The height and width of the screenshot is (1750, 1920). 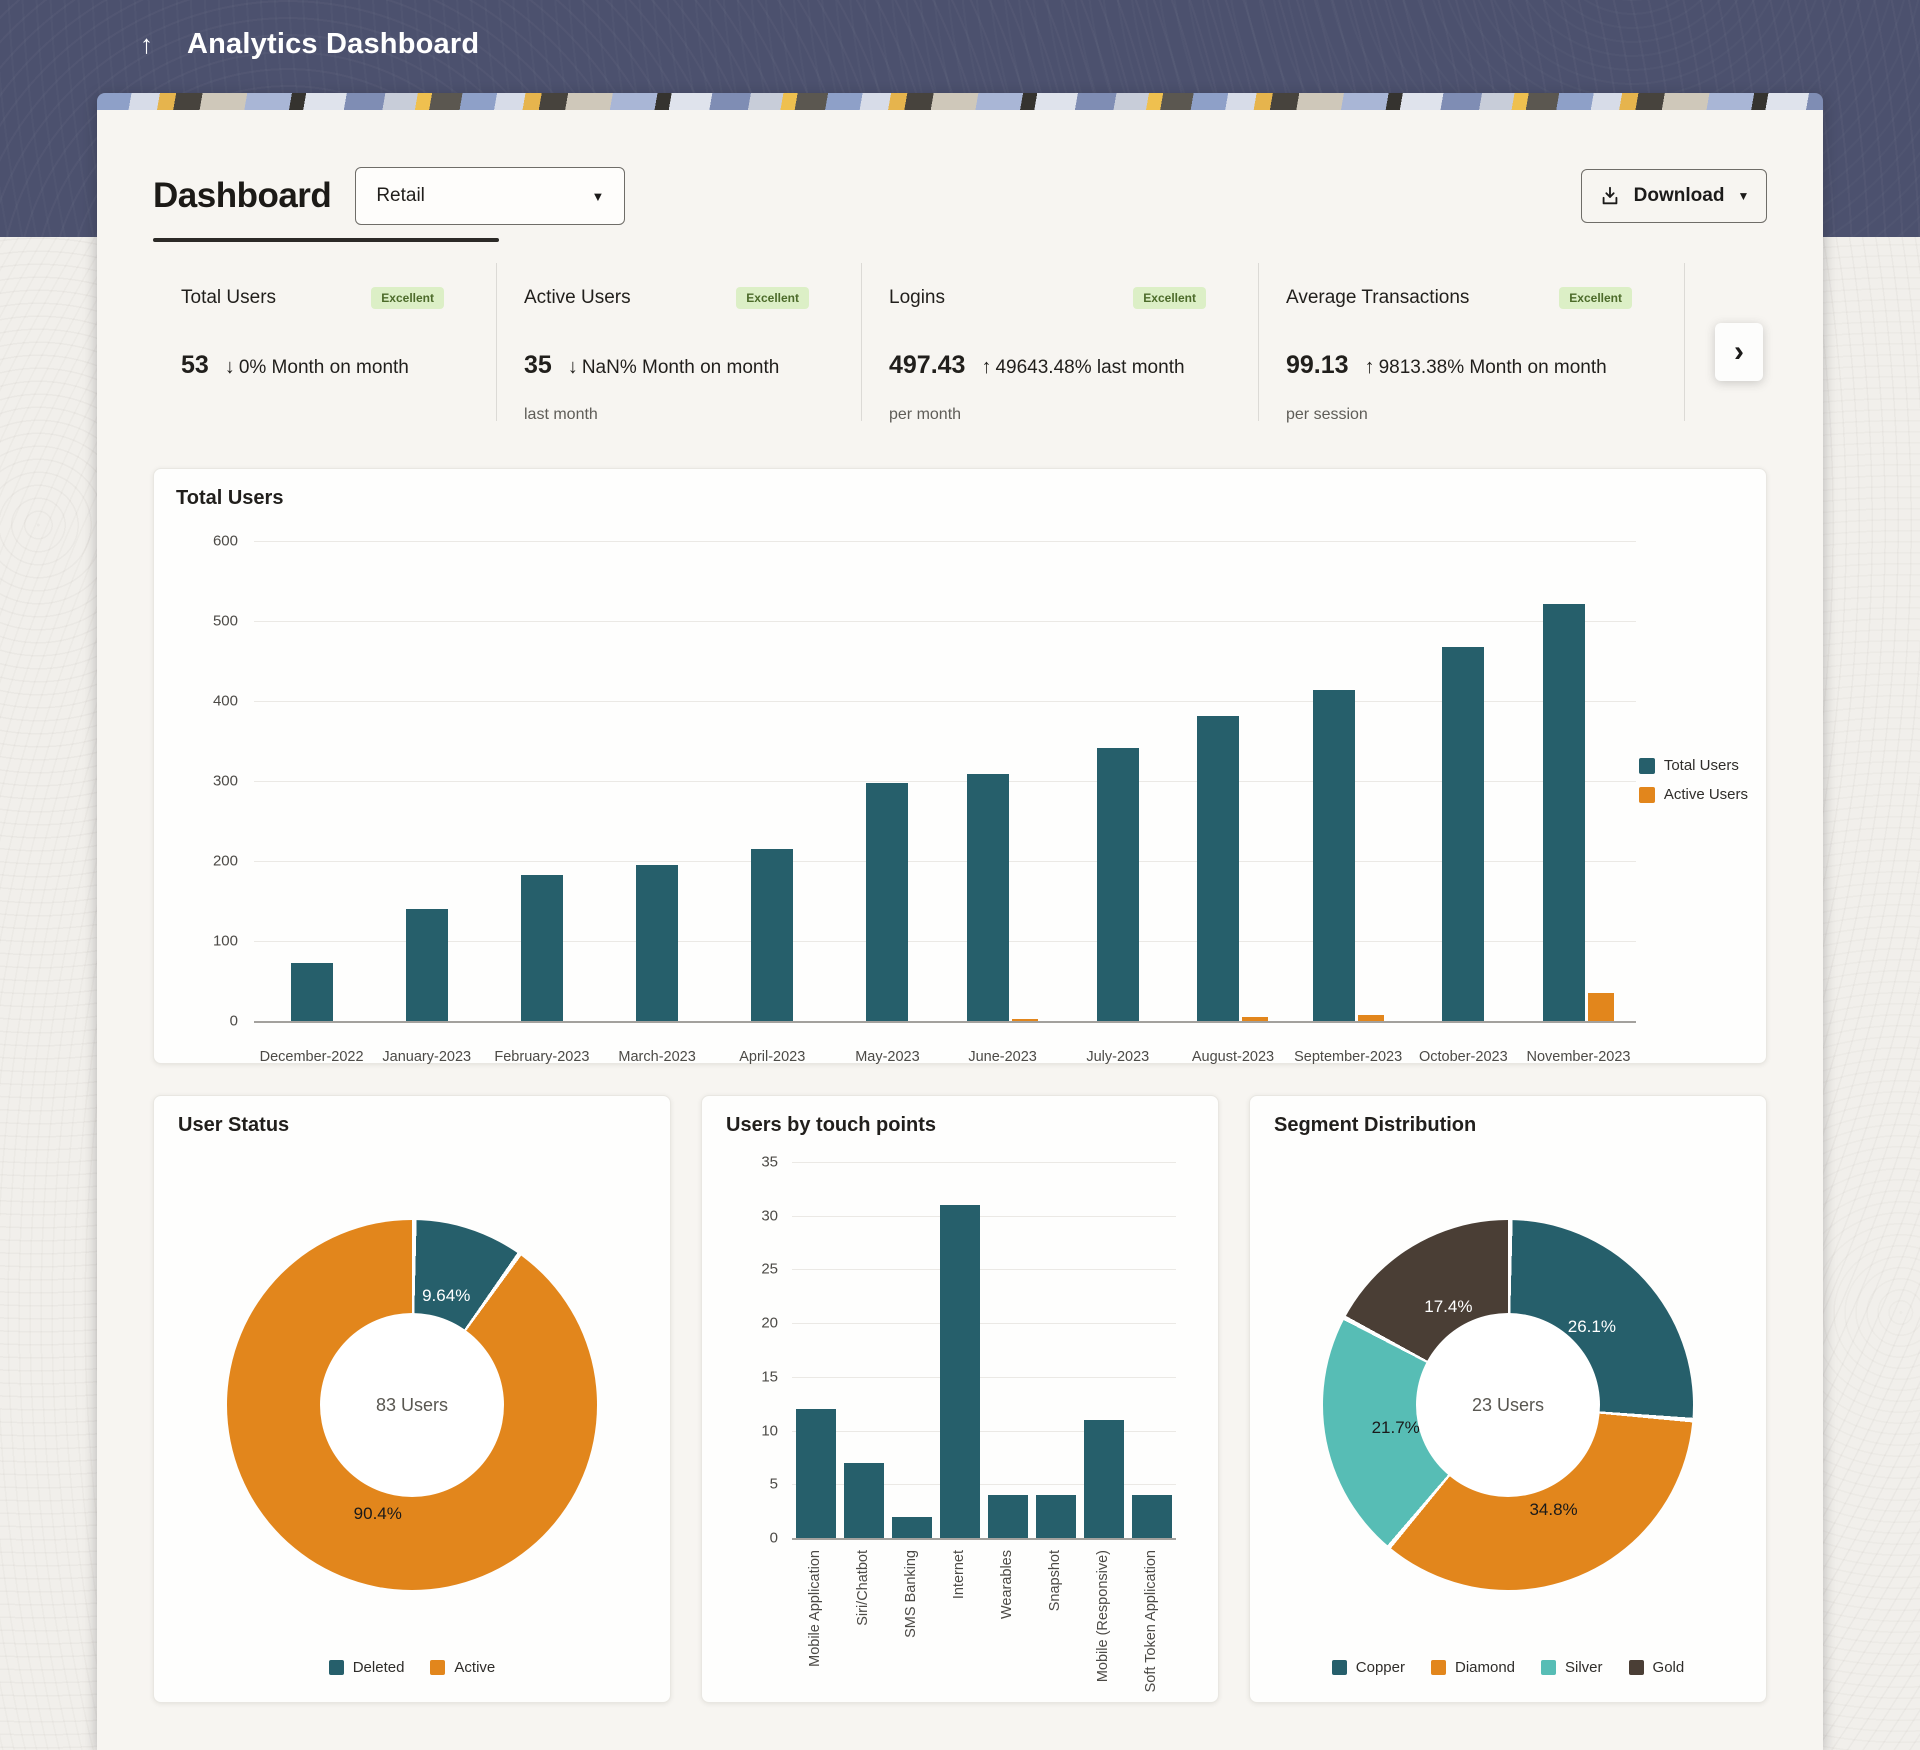 What do you see at coordinates (917, 297) in the screenshot?
I see `kpi-label: Logins` at bounding box center [917, 297].